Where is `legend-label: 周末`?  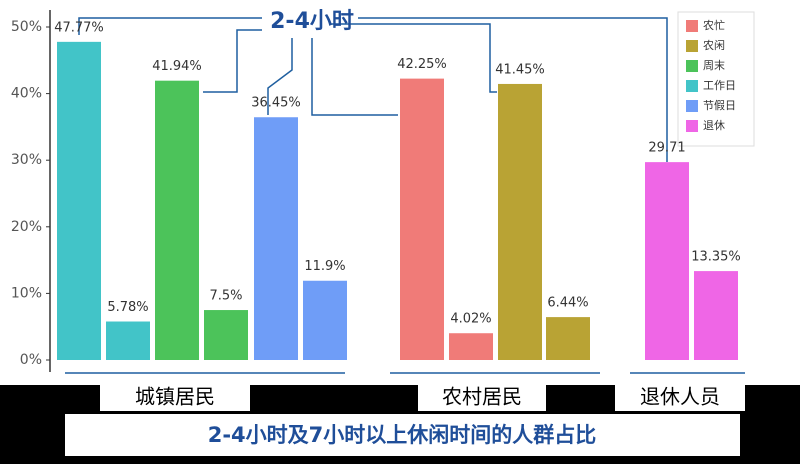
legend-label: 周末 is located at coordinates (714, 65).